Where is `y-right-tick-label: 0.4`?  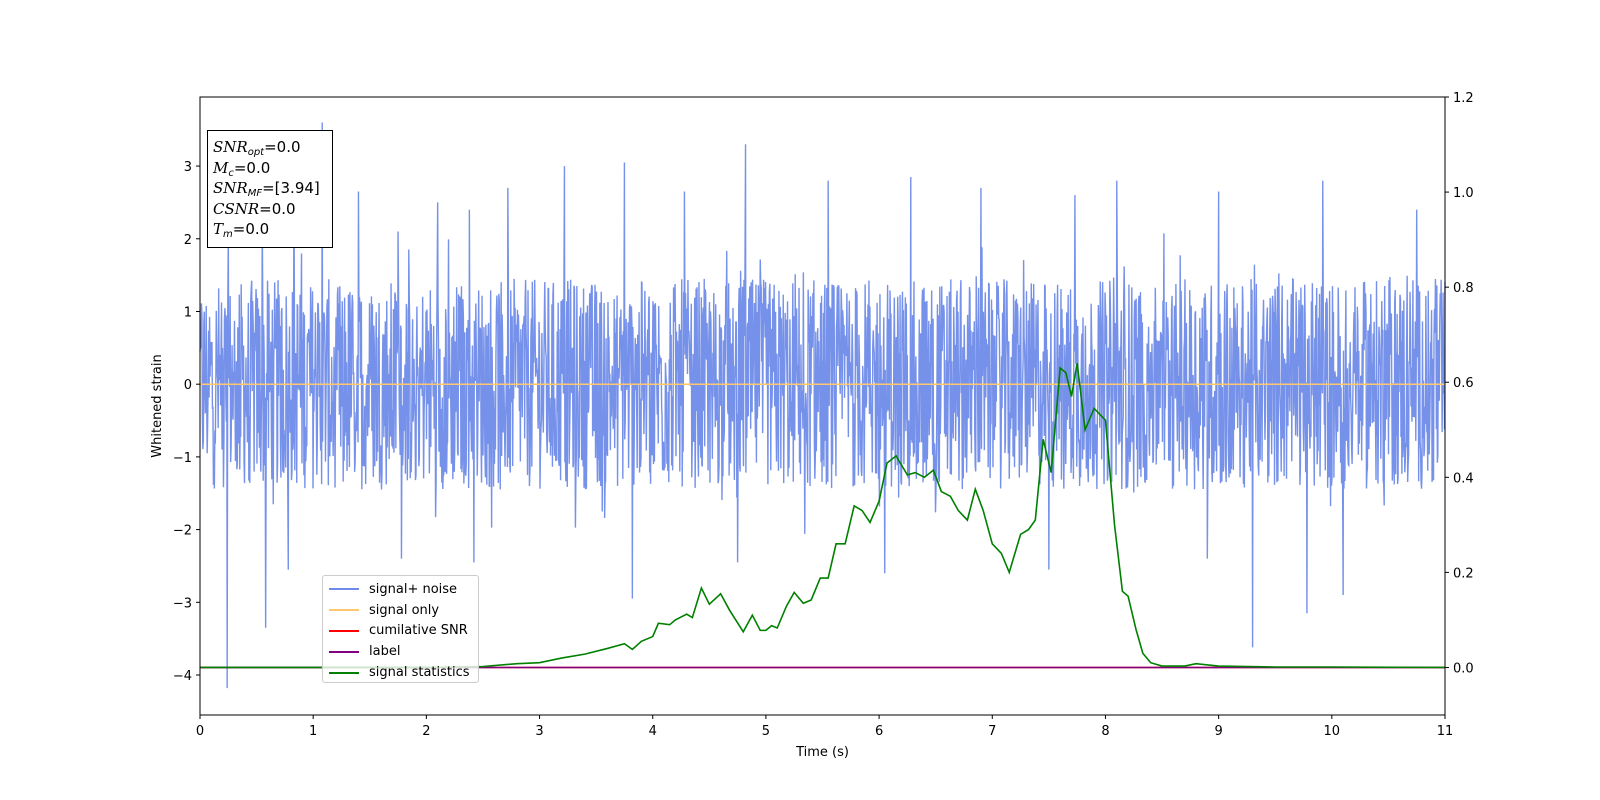 y-right-tick-label: 0.4 is located at coordinates (1463, 478).